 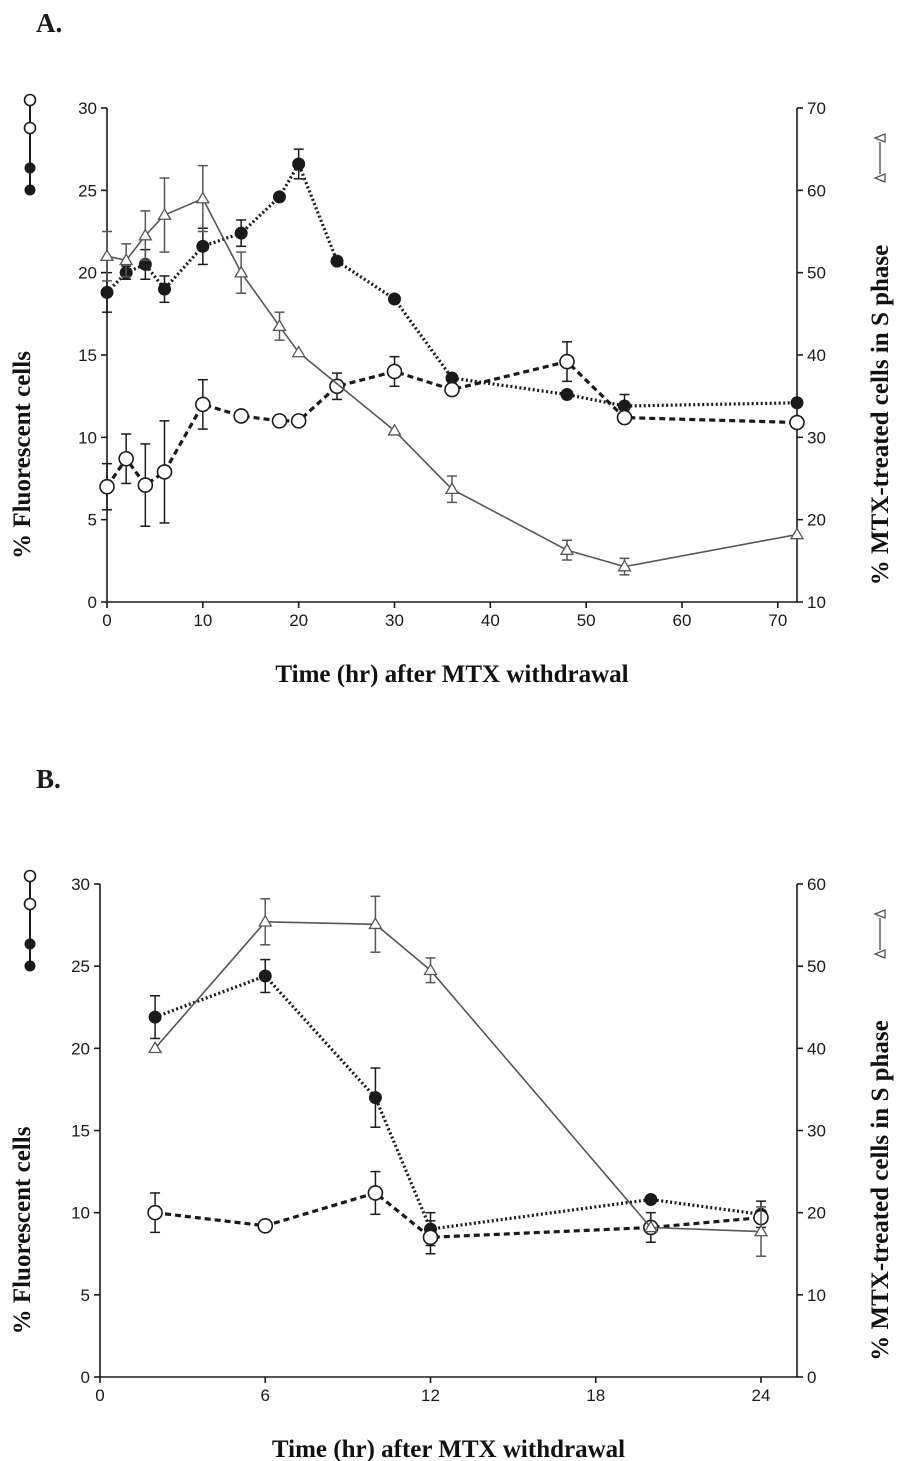 What do you see at coordinates (87, 190) in the screenshot?
I see `panel-a-left-tick-label: 25` at bounding box center [87, 190].